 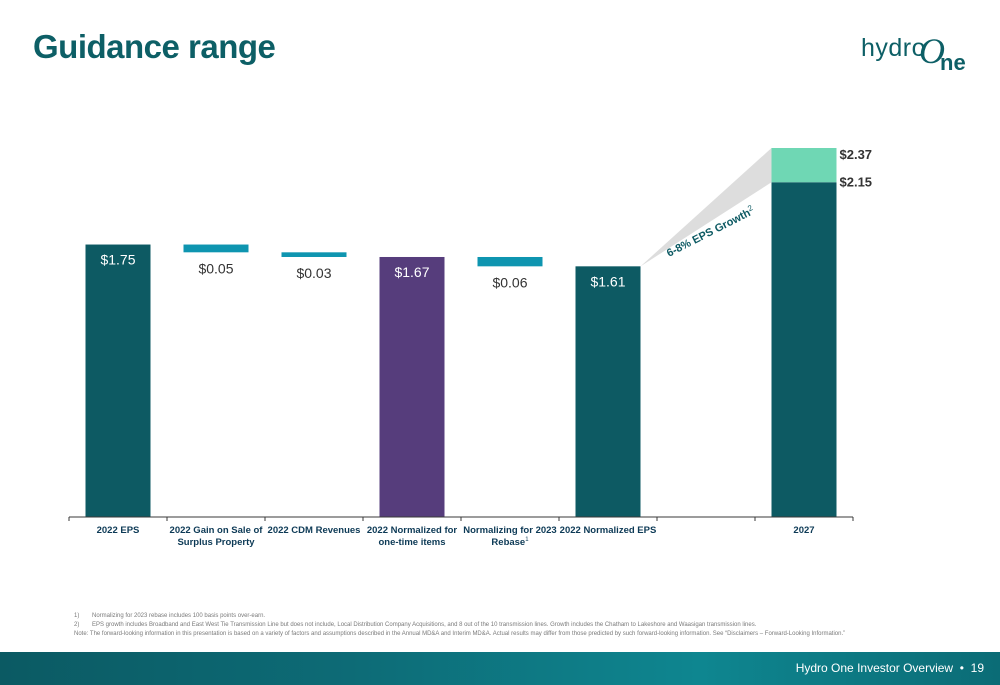 I want to click on bar-value-label-low: $2.15, so click(x=856, y=181).